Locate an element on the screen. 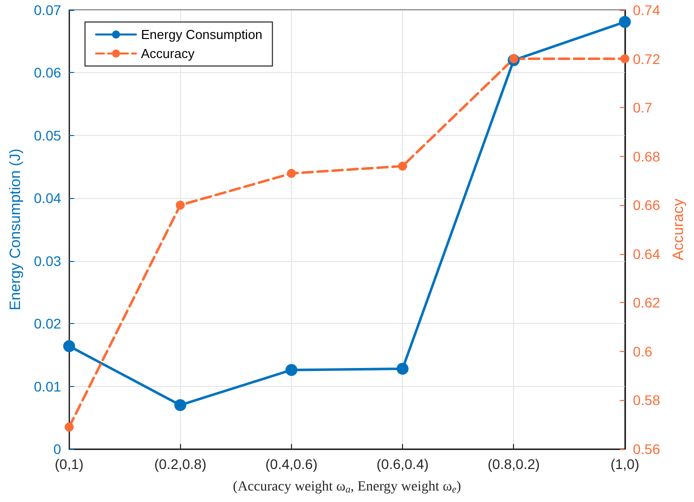  y2-tick-label: 0.72 is located at coordinates (646, 58).